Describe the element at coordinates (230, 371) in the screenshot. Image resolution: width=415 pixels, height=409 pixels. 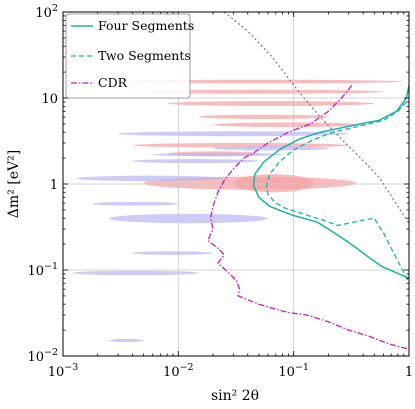
I see `x-tick-labels: 10⁻³ 10⁻² 10⁻¹ 1` at that location.